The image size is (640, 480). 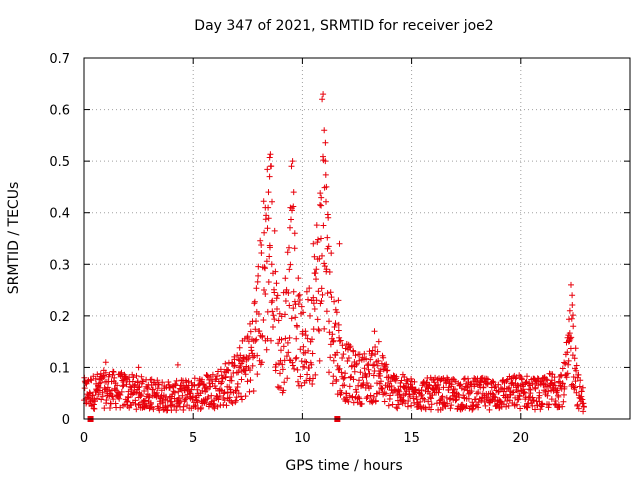 I want to click on y-tick-label: 0, so click(x=66, y=420).